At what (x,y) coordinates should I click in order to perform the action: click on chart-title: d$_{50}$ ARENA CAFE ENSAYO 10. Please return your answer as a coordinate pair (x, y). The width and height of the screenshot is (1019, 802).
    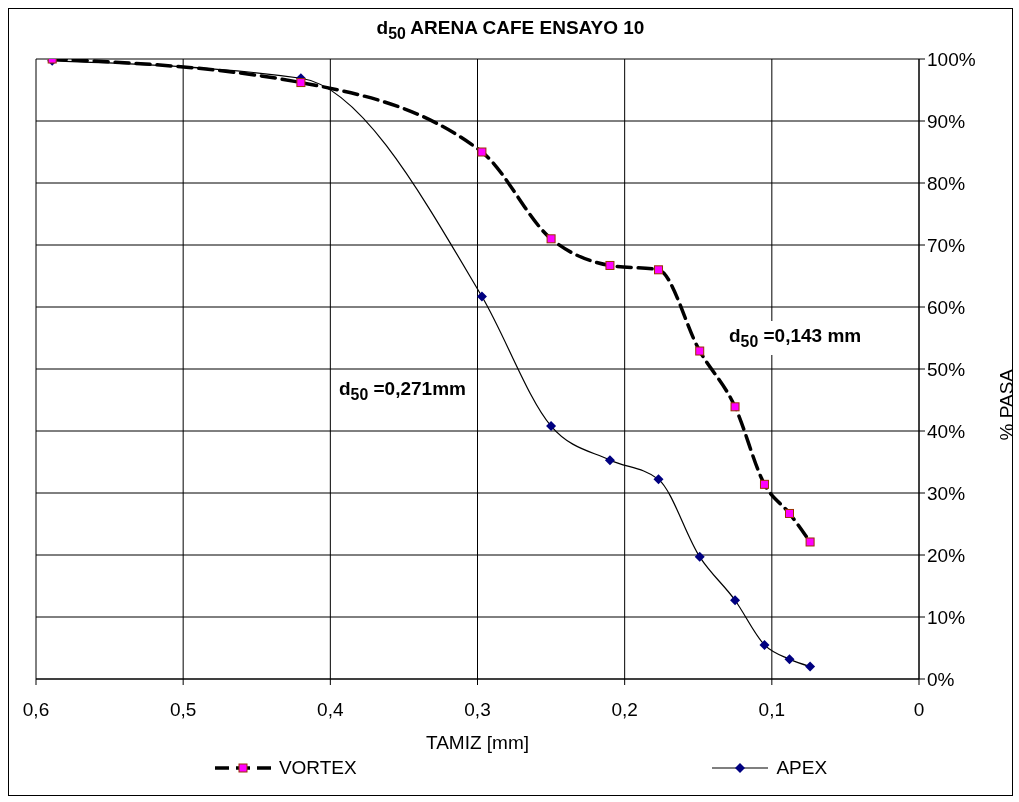
    Looking at the image, I should click on (510, 30).